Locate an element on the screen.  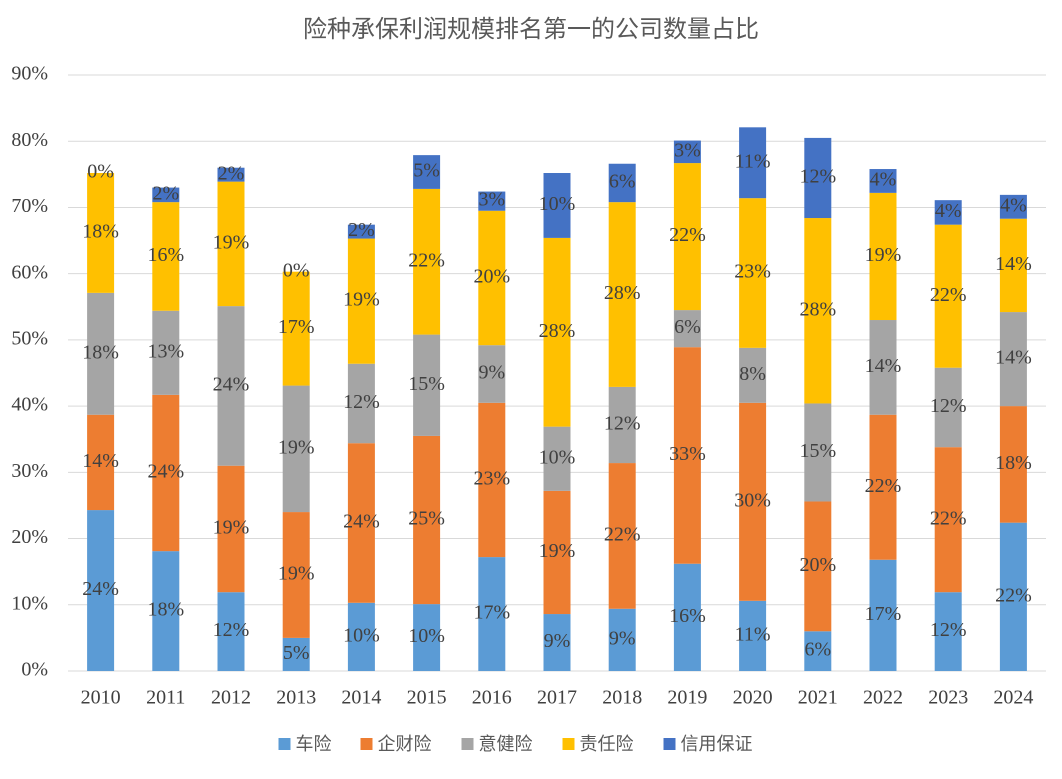
y-tick-label: 20% is located at coordinates (29, 537).